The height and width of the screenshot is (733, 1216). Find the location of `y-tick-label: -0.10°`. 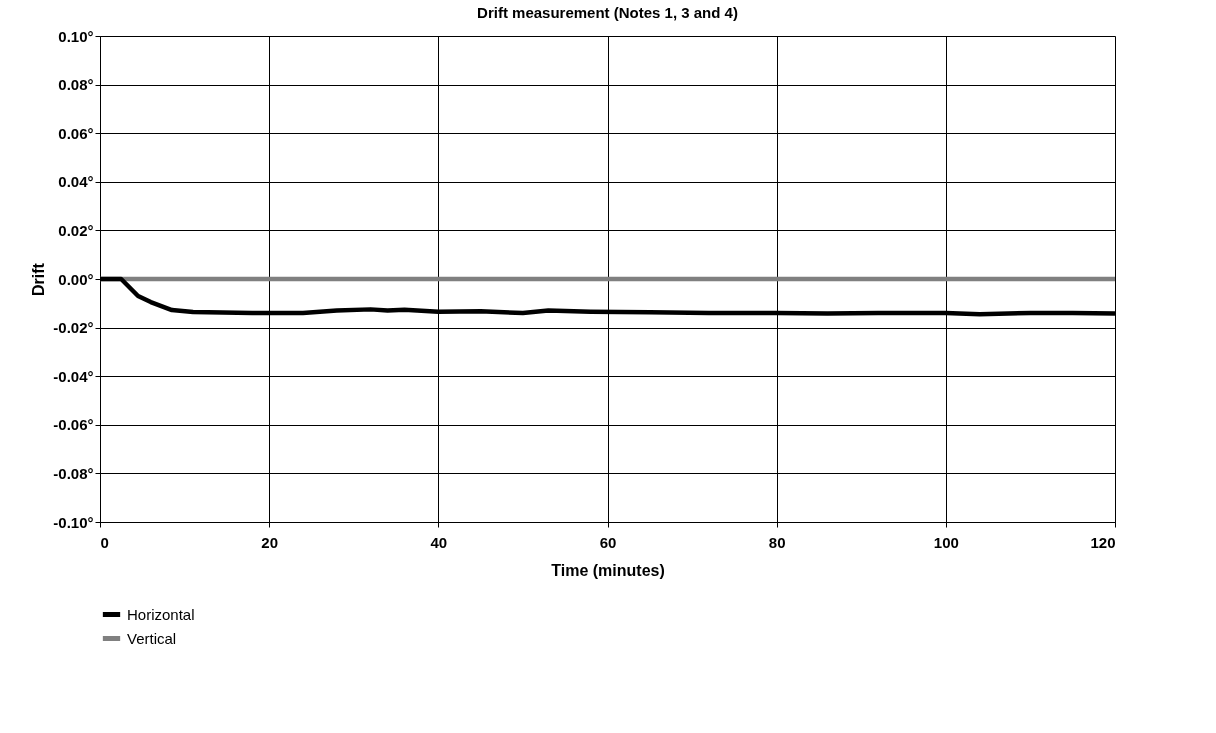

y-tick-label: -0.10° is located at coordinates (73, 522).